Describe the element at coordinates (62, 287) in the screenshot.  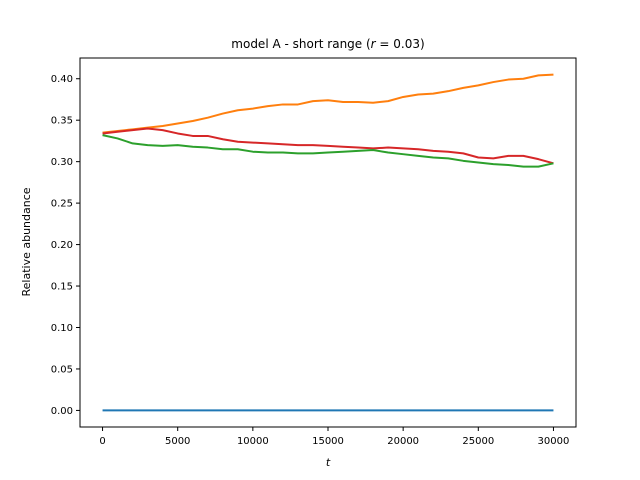
I see `y-tick-label: 0.15` at that location.